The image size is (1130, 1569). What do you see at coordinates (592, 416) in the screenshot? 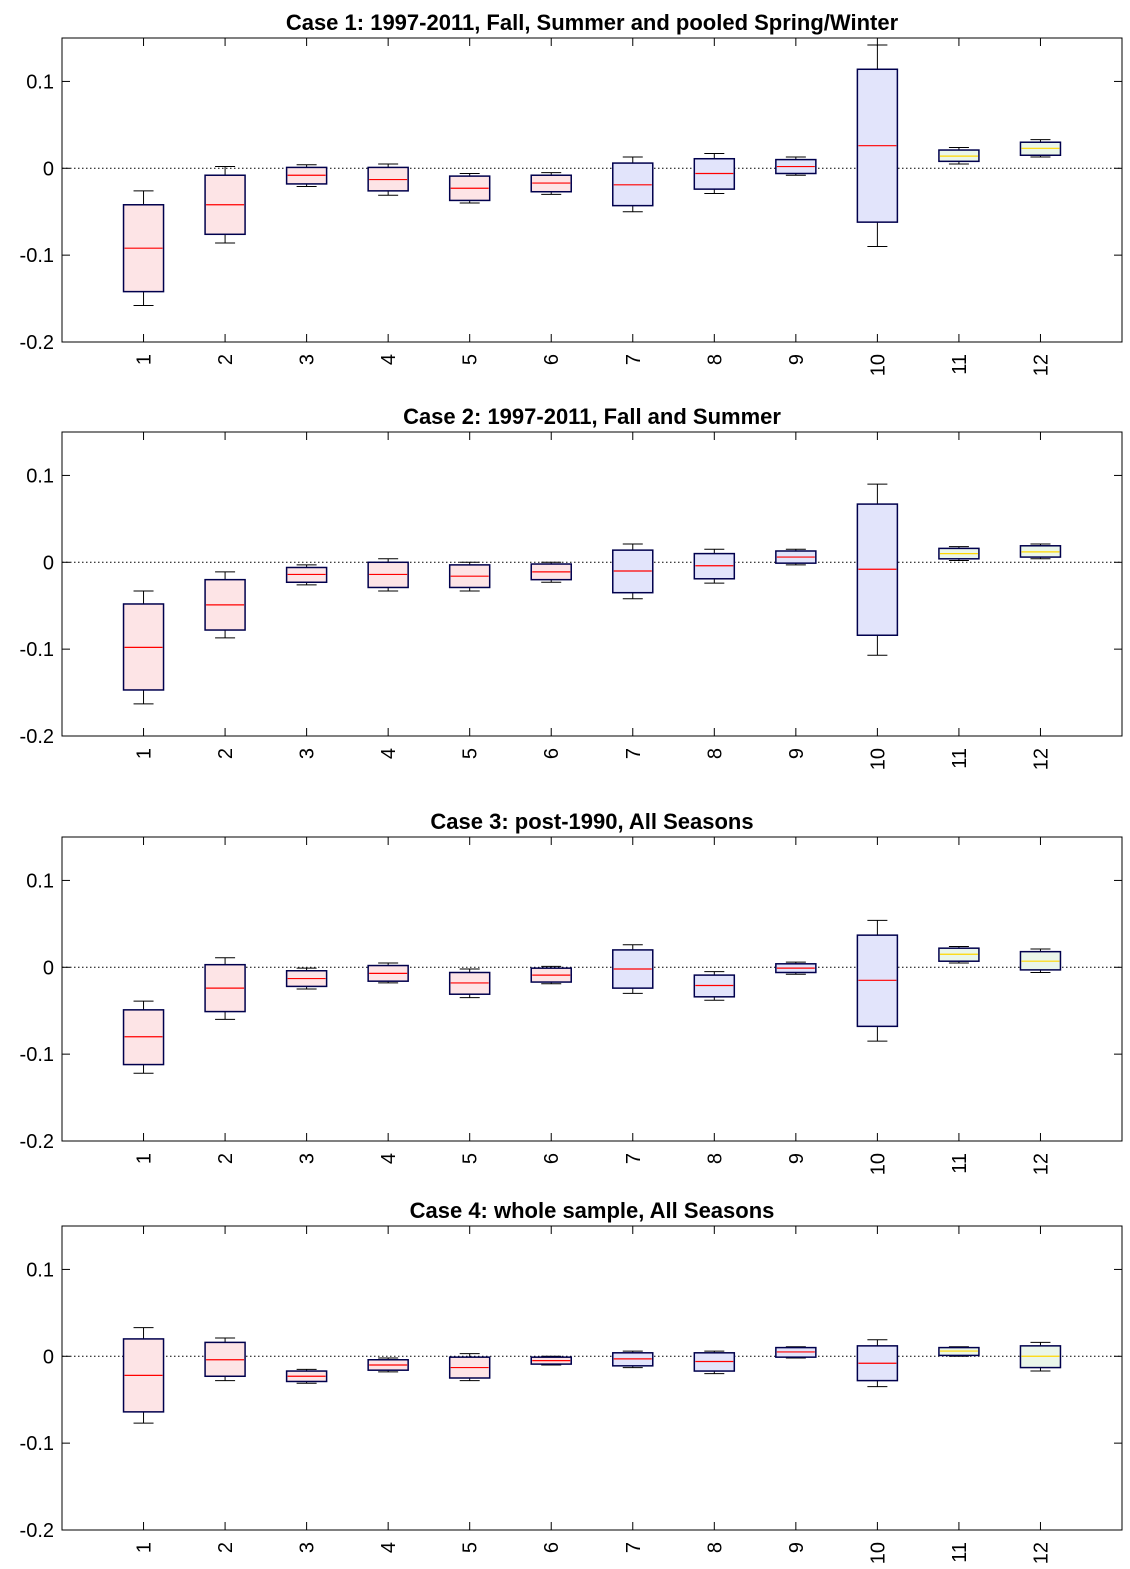
I see `panel-title: Case 2: 1997-2011, Fall and Summer` at bounding box center [592, 416].